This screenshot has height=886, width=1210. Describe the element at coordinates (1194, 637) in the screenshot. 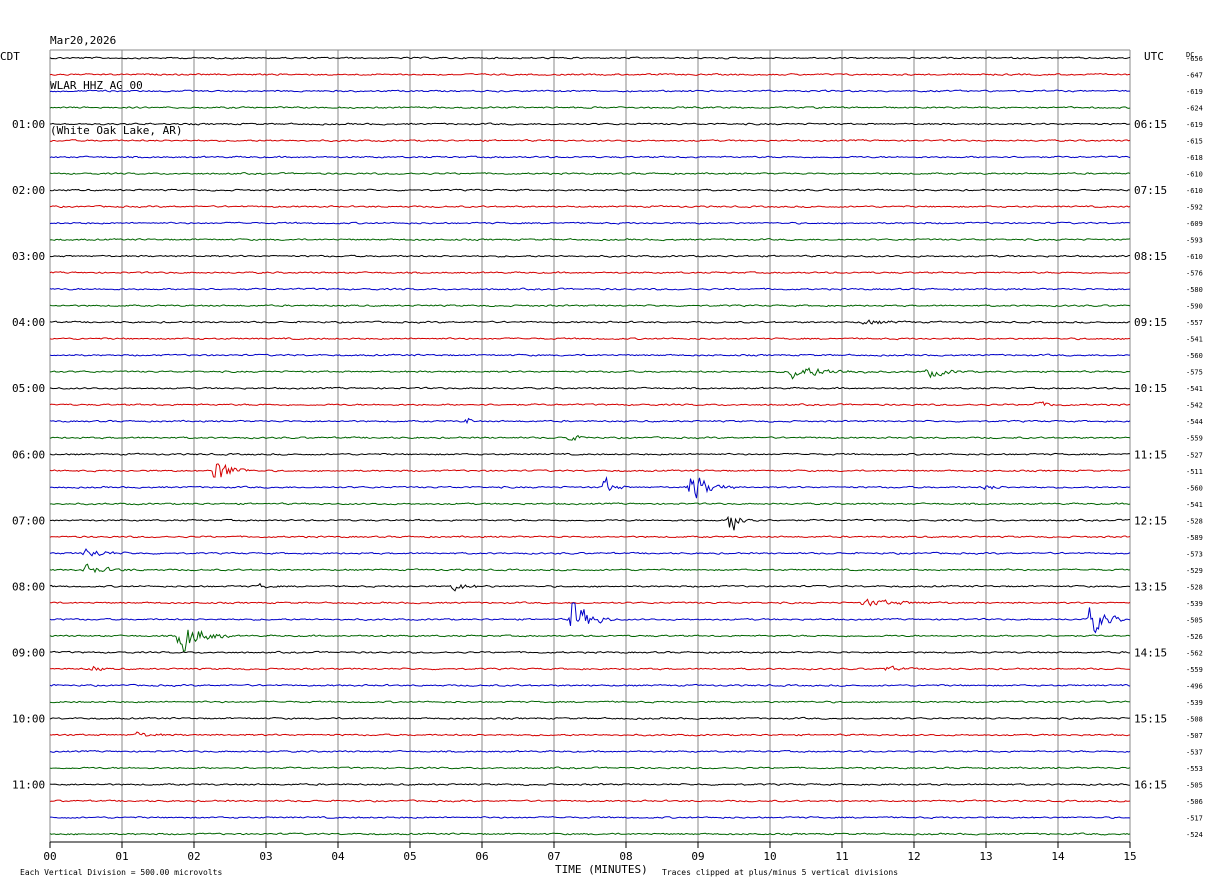

I see `dc-offset-label: -526` at that location.